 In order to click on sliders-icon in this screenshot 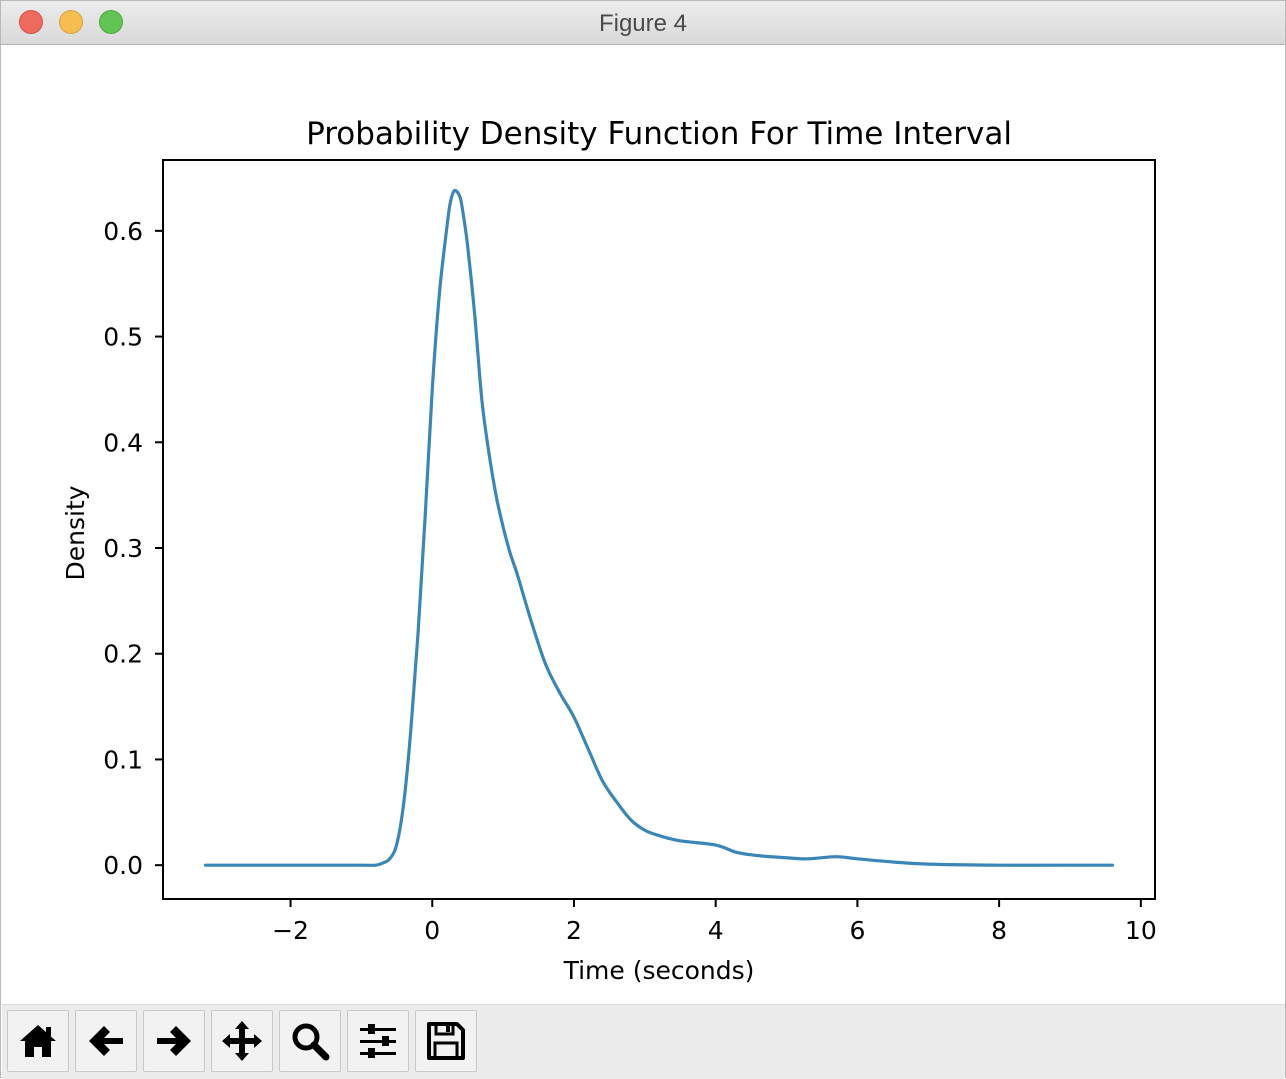, I will do `click(378, 1041)`.